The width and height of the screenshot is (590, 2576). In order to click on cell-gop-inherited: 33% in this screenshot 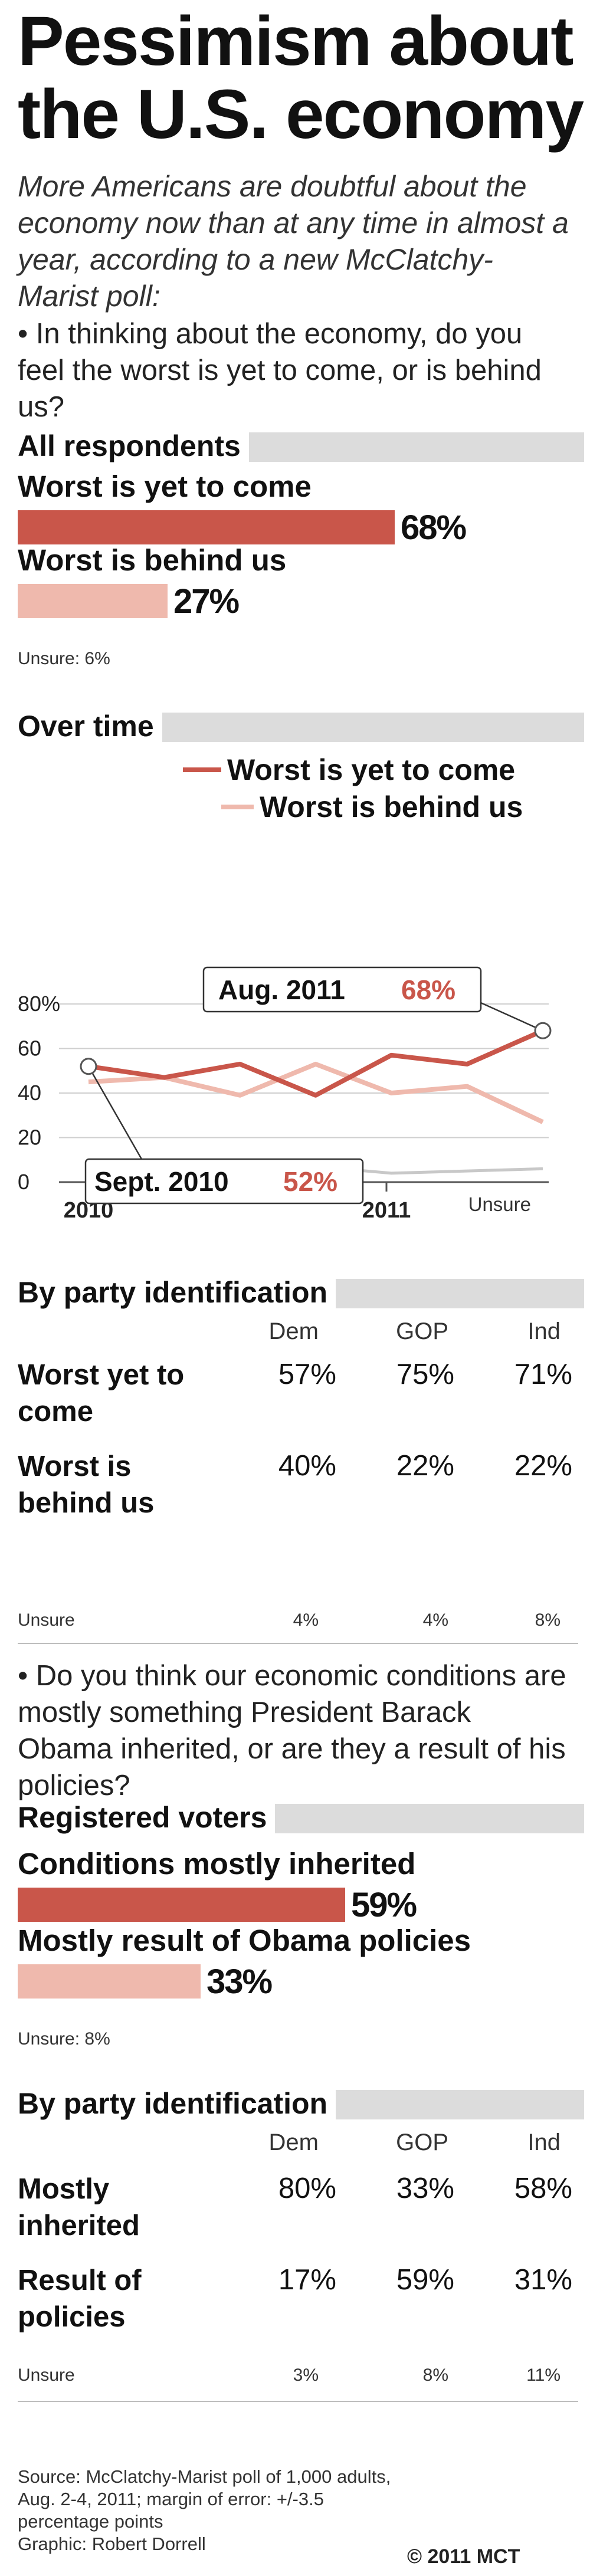, I will do `click(425, 2188)`.